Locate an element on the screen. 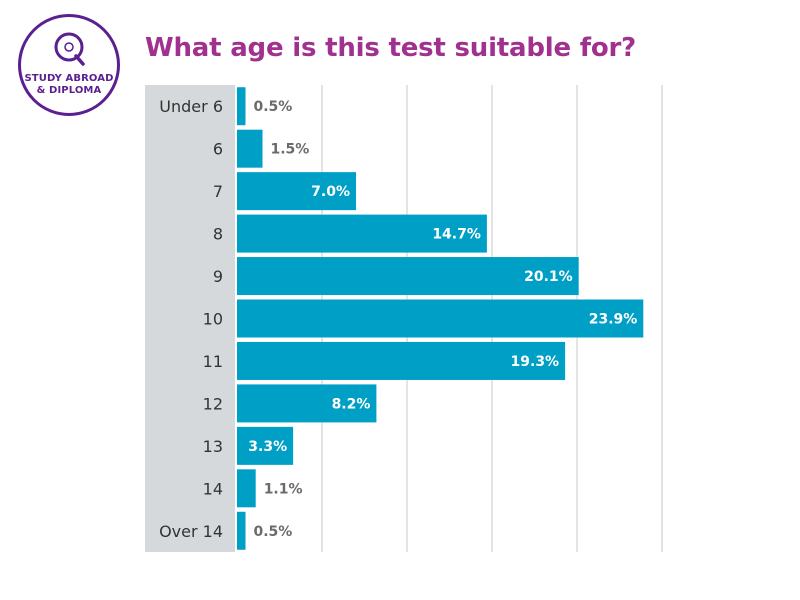  category-label: 14 is located at coordinates (213, 488).